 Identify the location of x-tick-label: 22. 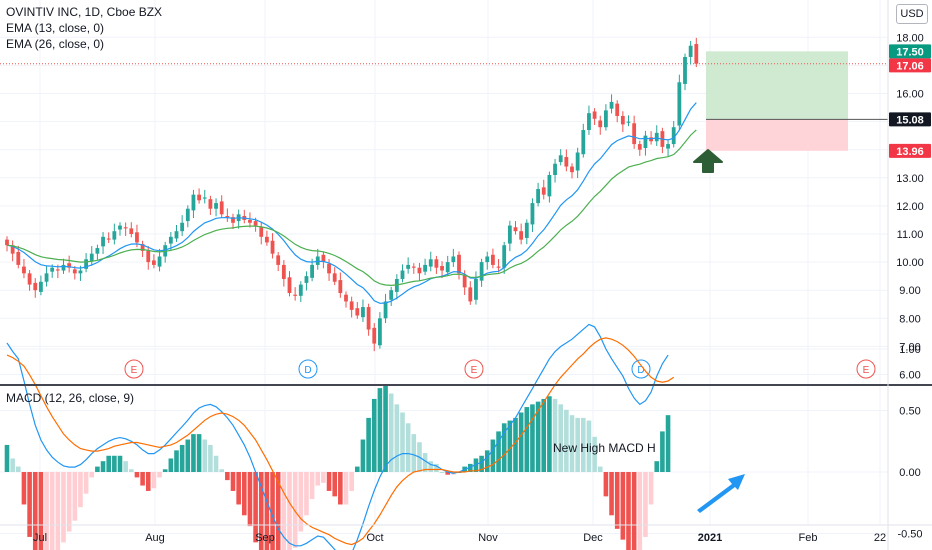
(880, 538).